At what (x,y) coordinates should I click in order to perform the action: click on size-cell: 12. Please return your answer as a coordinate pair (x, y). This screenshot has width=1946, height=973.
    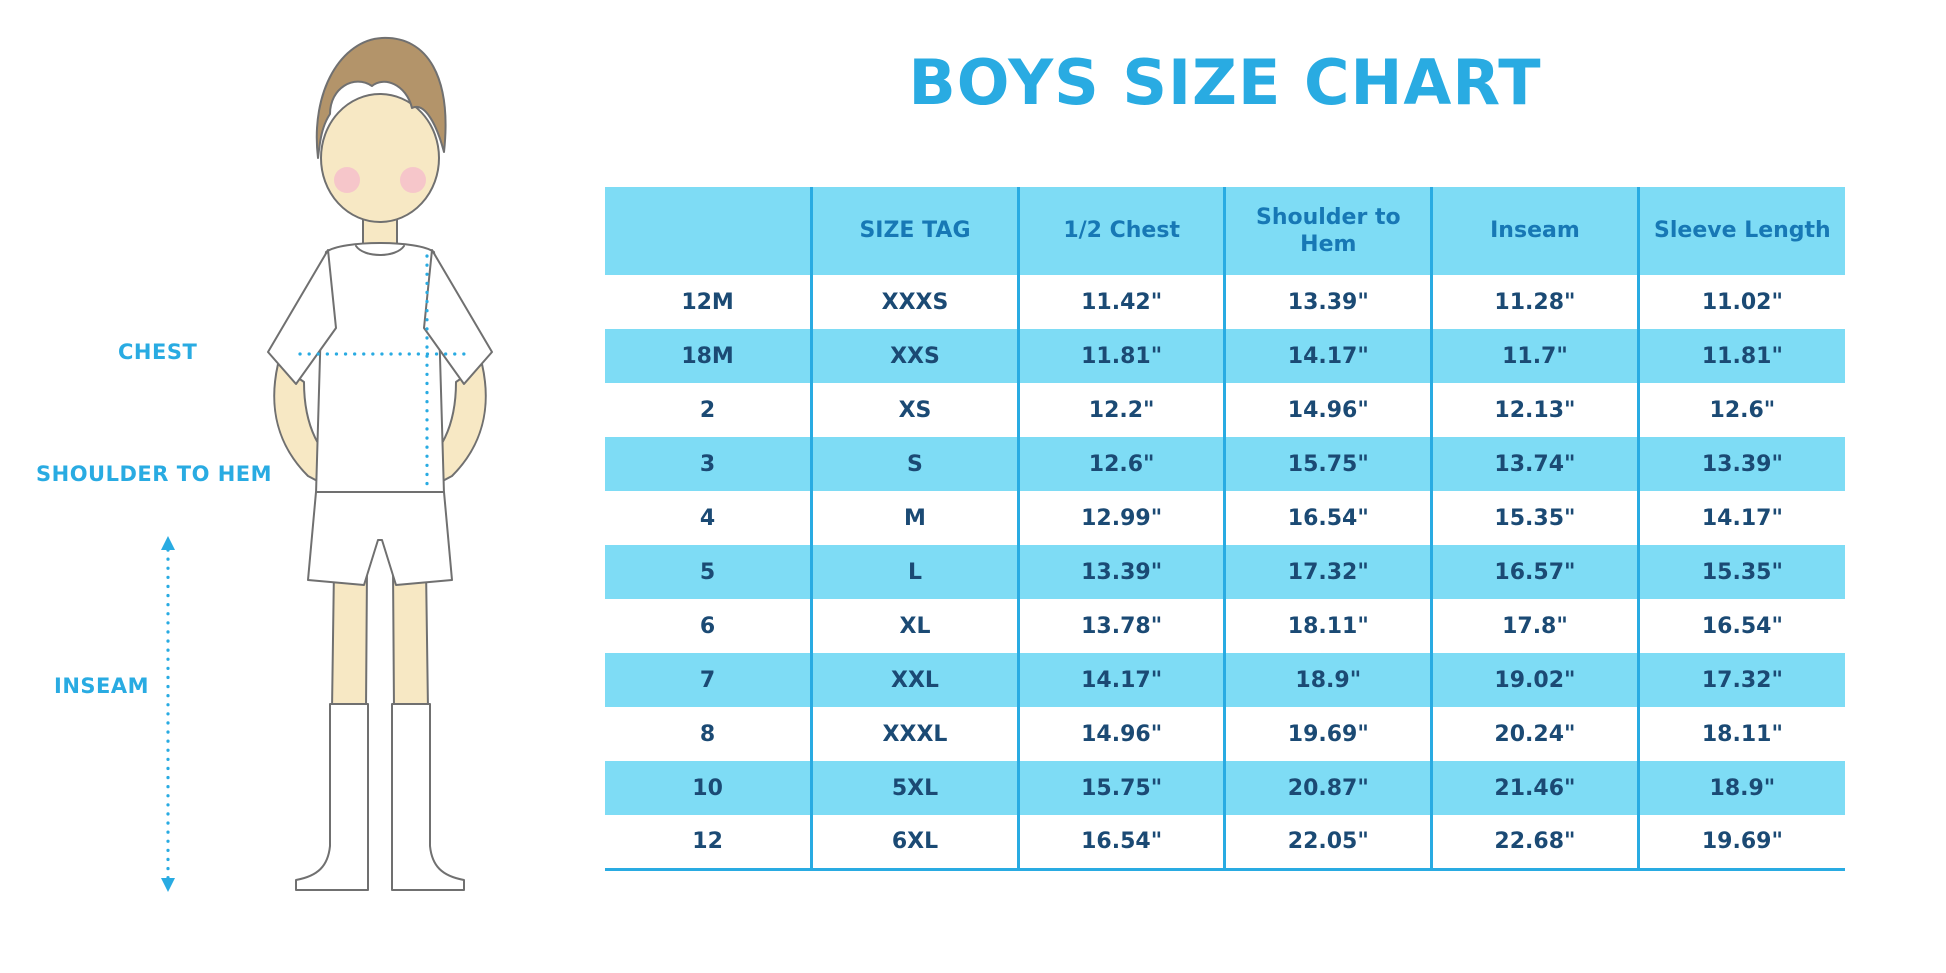
    Looking at the image, I should click on (708, 843).